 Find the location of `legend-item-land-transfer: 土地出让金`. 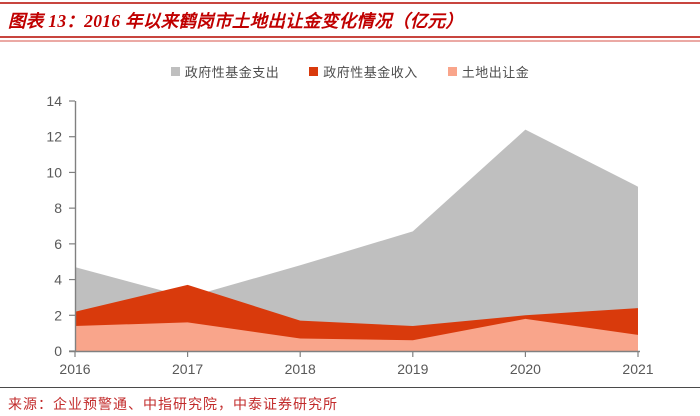

legend-item-land-transfer: 土地出让金 is located at coordinates (488, 71).